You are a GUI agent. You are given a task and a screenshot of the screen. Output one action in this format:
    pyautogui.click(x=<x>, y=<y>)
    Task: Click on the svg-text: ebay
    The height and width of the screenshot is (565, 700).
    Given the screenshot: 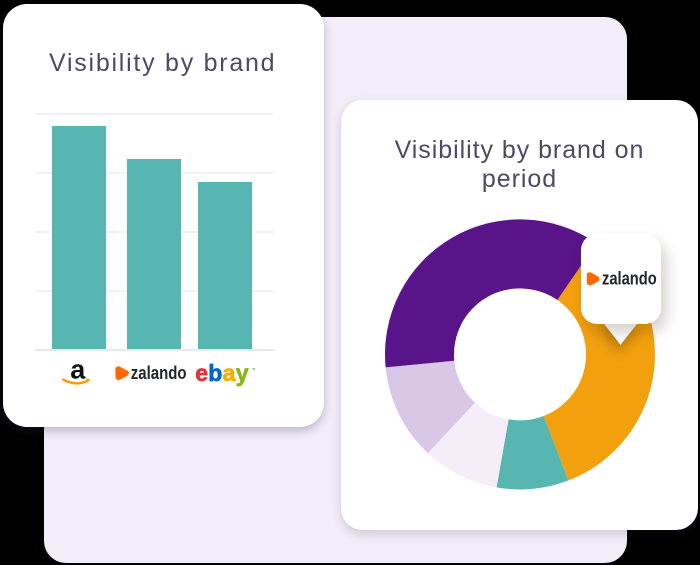 What is the action you would take?
    pyautogui.click(x=222, y=373)
    